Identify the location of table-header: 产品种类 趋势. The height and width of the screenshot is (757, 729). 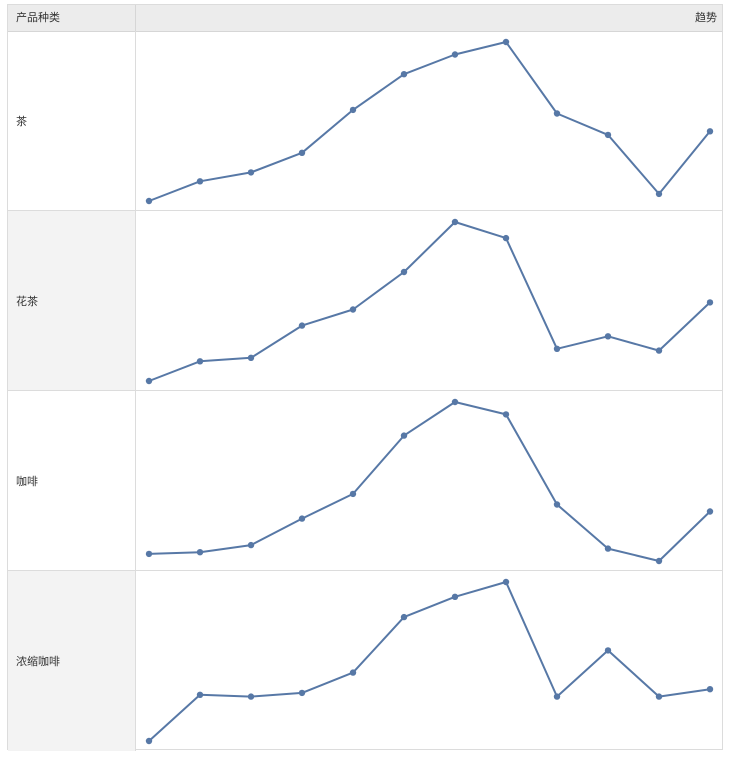
(365, 18).